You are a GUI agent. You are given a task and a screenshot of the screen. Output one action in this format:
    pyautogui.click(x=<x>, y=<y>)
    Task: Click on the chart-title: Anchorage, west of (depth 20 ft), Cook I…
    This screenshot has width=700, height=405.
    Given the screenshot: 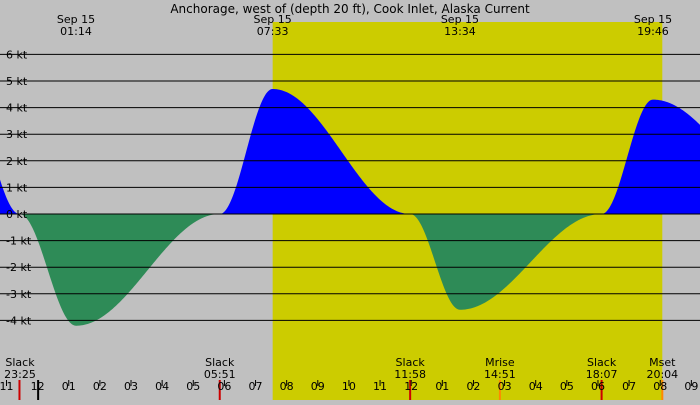 What is the action you would take?
    pyautogui.click(x=350, y=9)
    